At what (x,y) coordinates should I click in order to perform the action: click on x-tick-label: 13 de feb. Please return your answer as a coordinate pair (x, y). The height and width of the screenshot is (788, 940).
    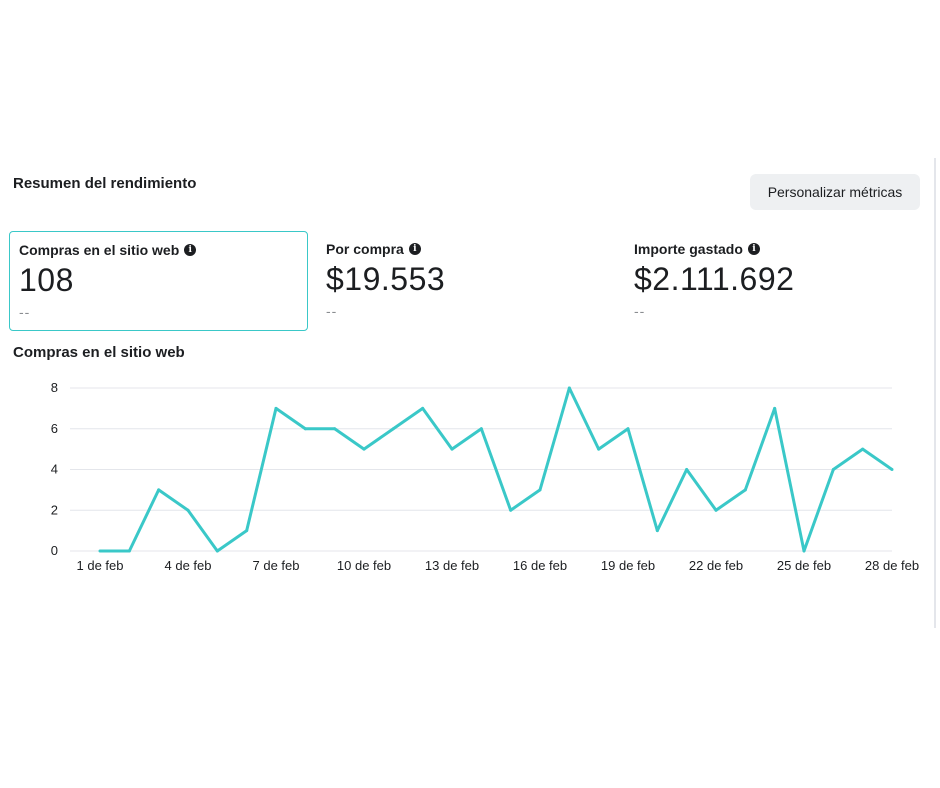
    Looking at the image, I should click on (452, 565).